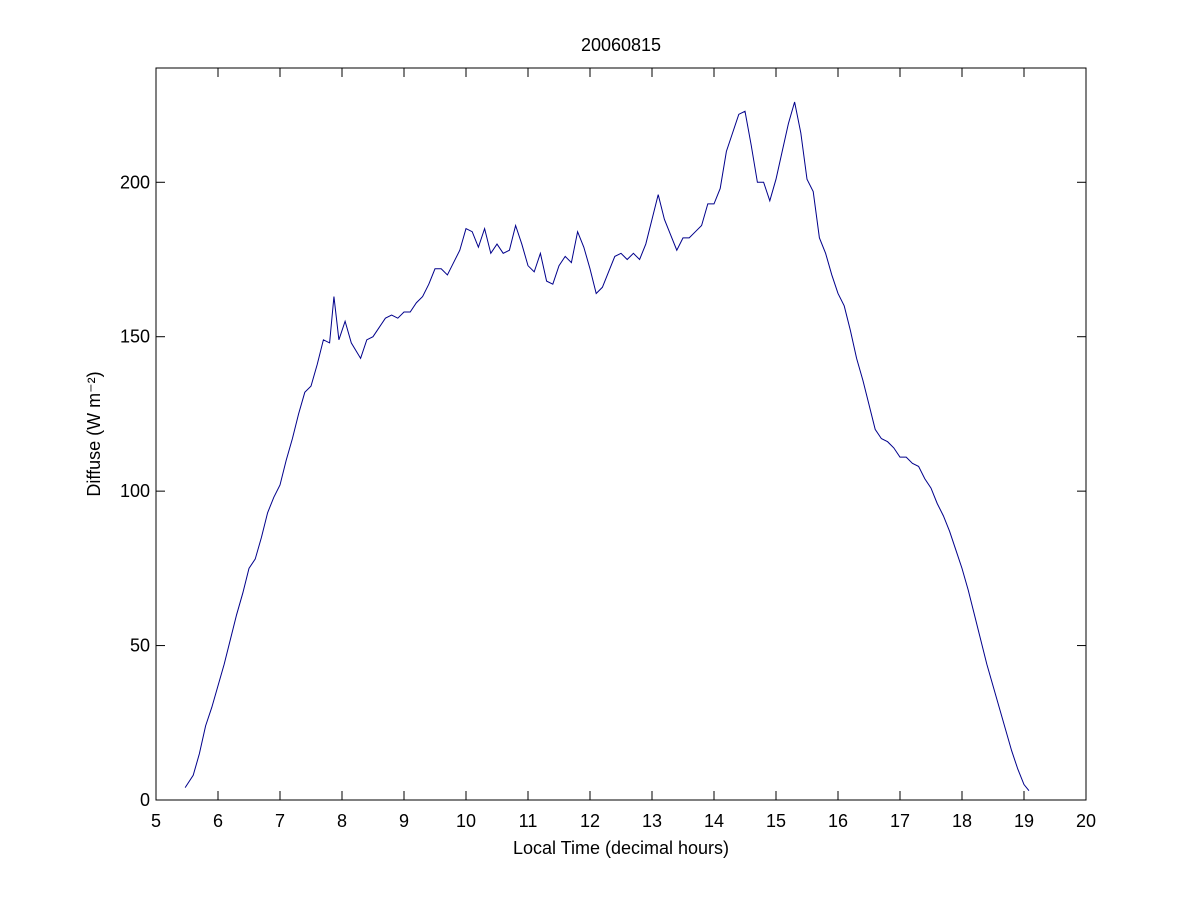 Image resolution: width=1200 pixels, height=900 pixels. Describe the element at coordinates (342, 821) in the screenshot. I see `x-tick-label: 8` at that location.